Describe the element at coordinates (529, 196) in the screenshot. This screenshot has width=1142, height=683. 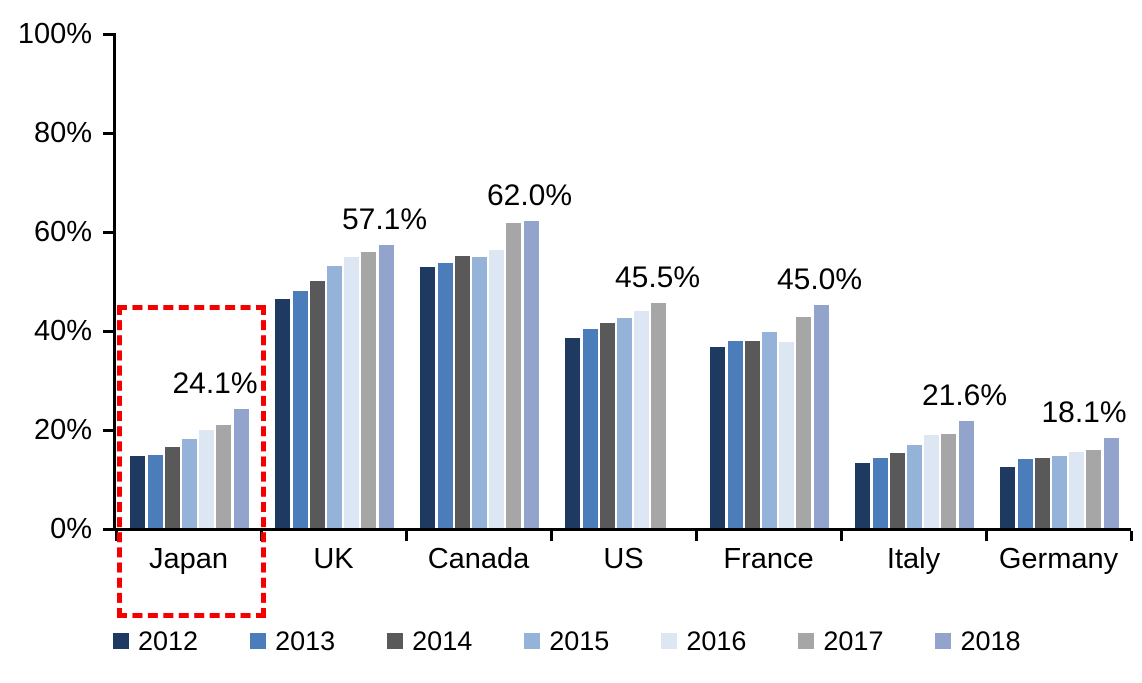
I see `data-label-canada: 62.0%` at that location.